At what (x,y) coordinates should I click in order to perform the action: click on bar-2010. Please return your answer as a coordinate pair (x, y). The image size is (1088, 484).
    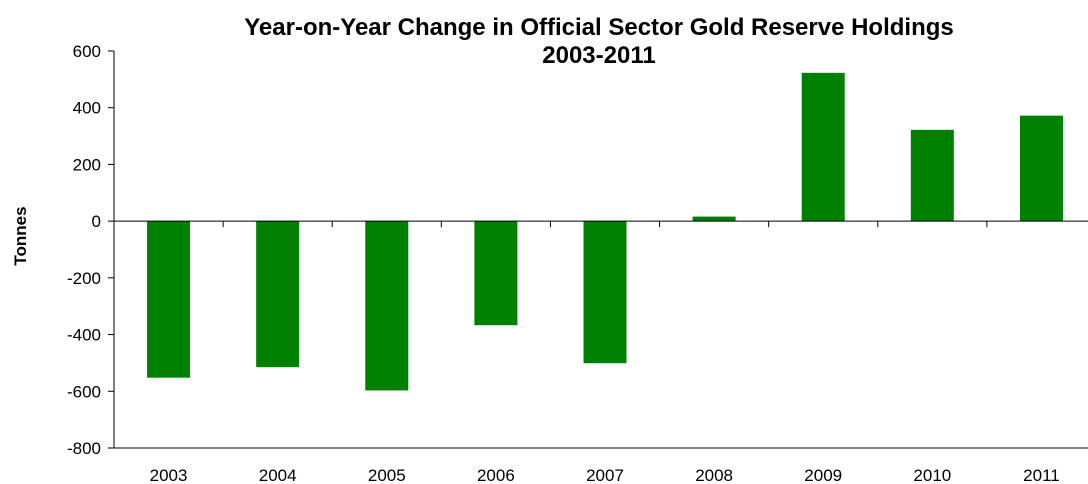
    Looking at the image, I should click on (932, 175).